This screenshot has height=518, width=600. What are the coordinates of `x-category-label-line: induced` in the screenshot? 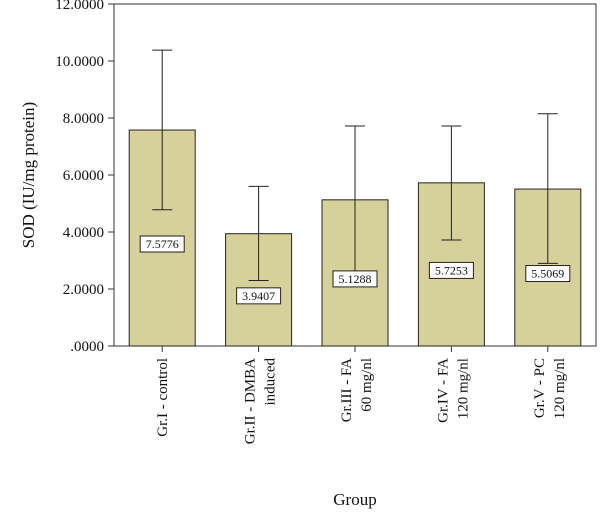 It's located at (271, 382).